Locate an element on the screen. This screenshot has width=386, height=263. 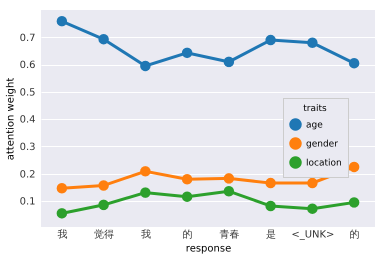
x-tick-label: 觉得 is located at coordinates (104, 234).